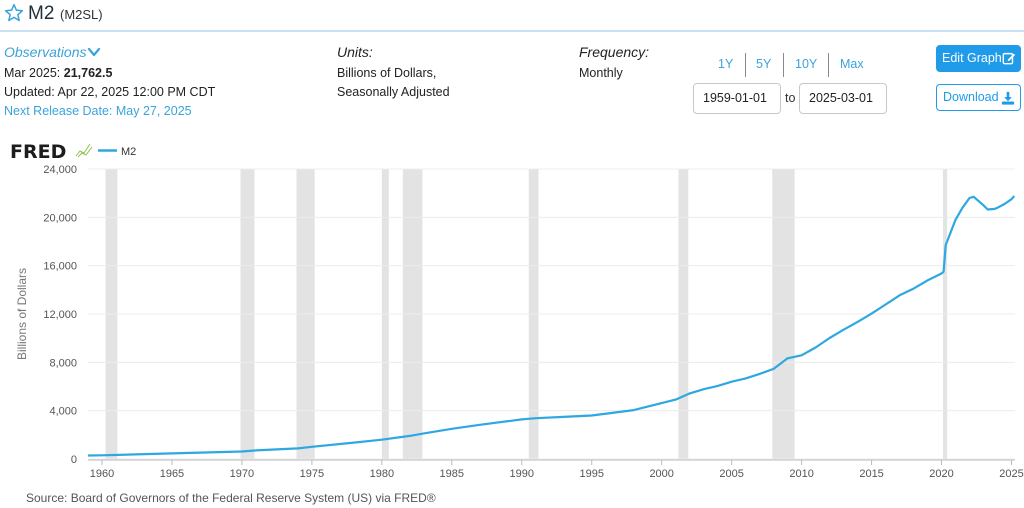 The width and height of the screenshot is (1024, 508). I want to click on y-tick-label: 20,000, so click(60, 218).